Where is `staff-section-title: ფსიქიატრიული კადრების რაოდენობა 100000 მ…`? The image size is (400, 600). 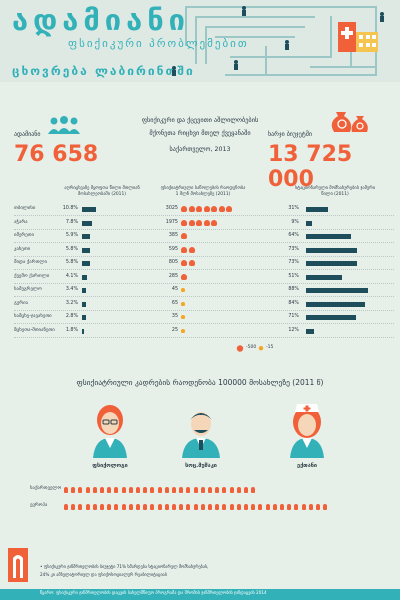
staff-section-title: ფსიქიატრიული კადრების რაოდენობა 100000 მ… is located at coordinates (200, 382).